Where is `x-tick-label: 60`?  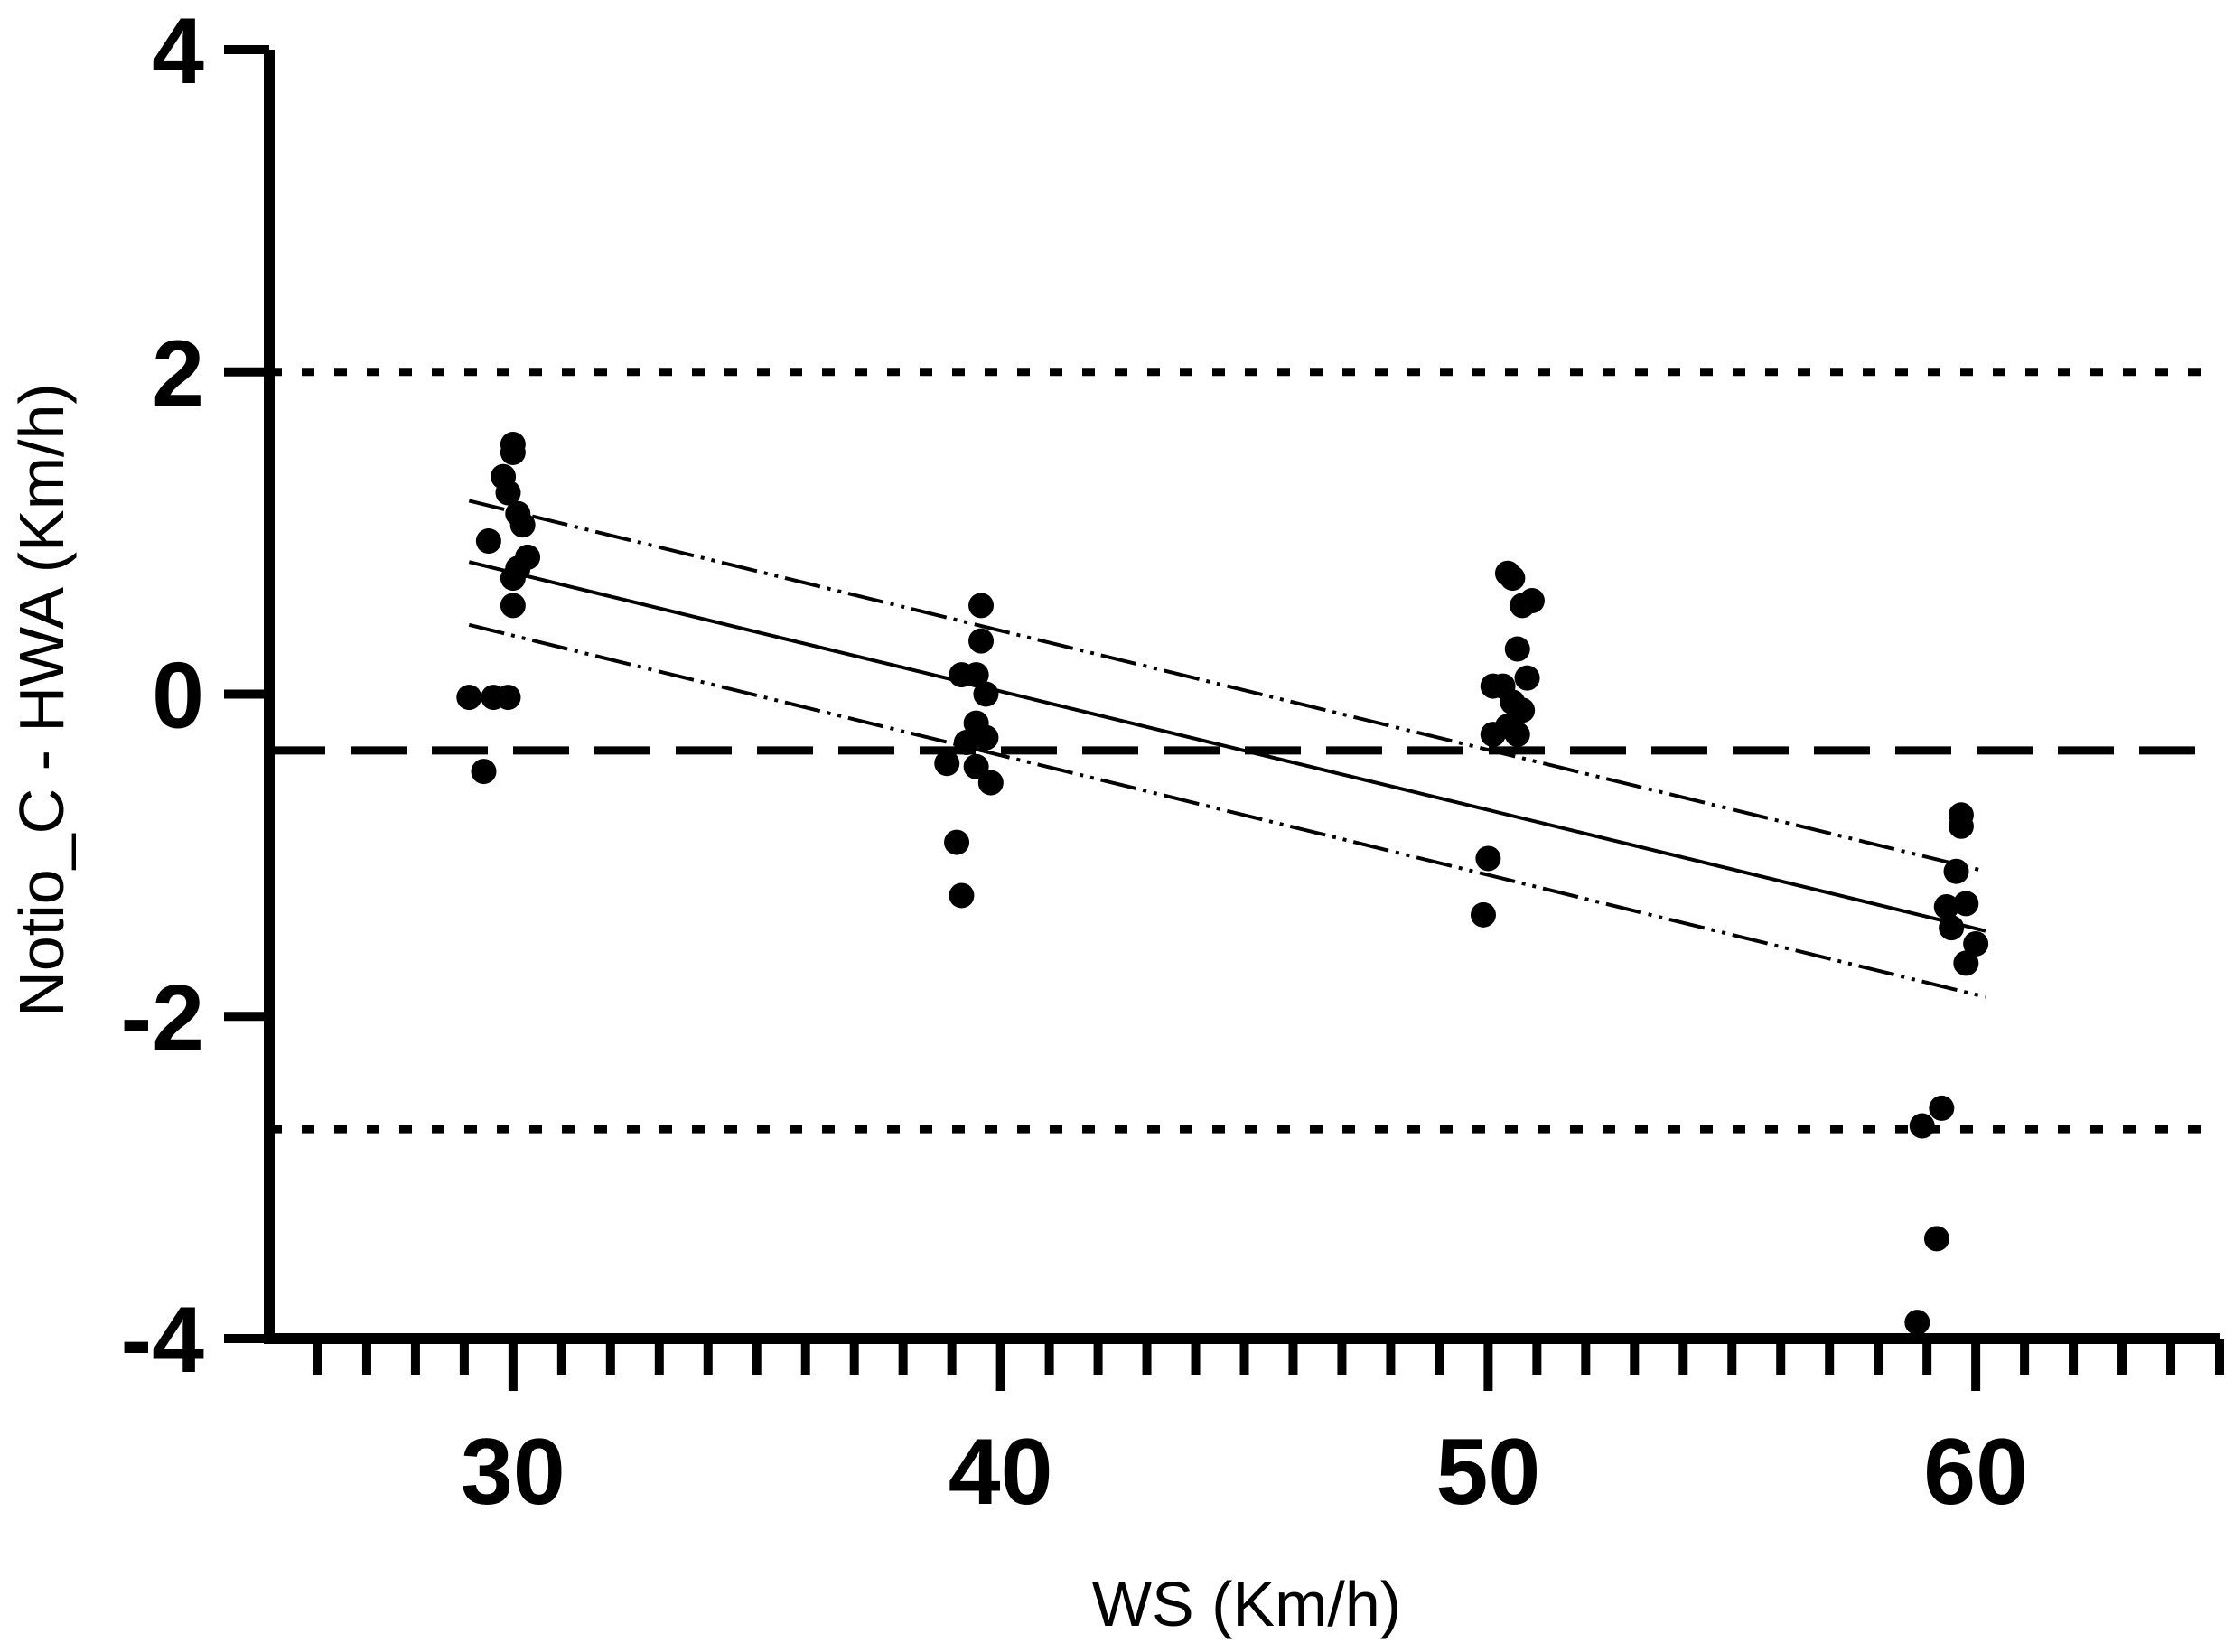 x-tick-label: 60 is located at coordinates (1976, 1473).